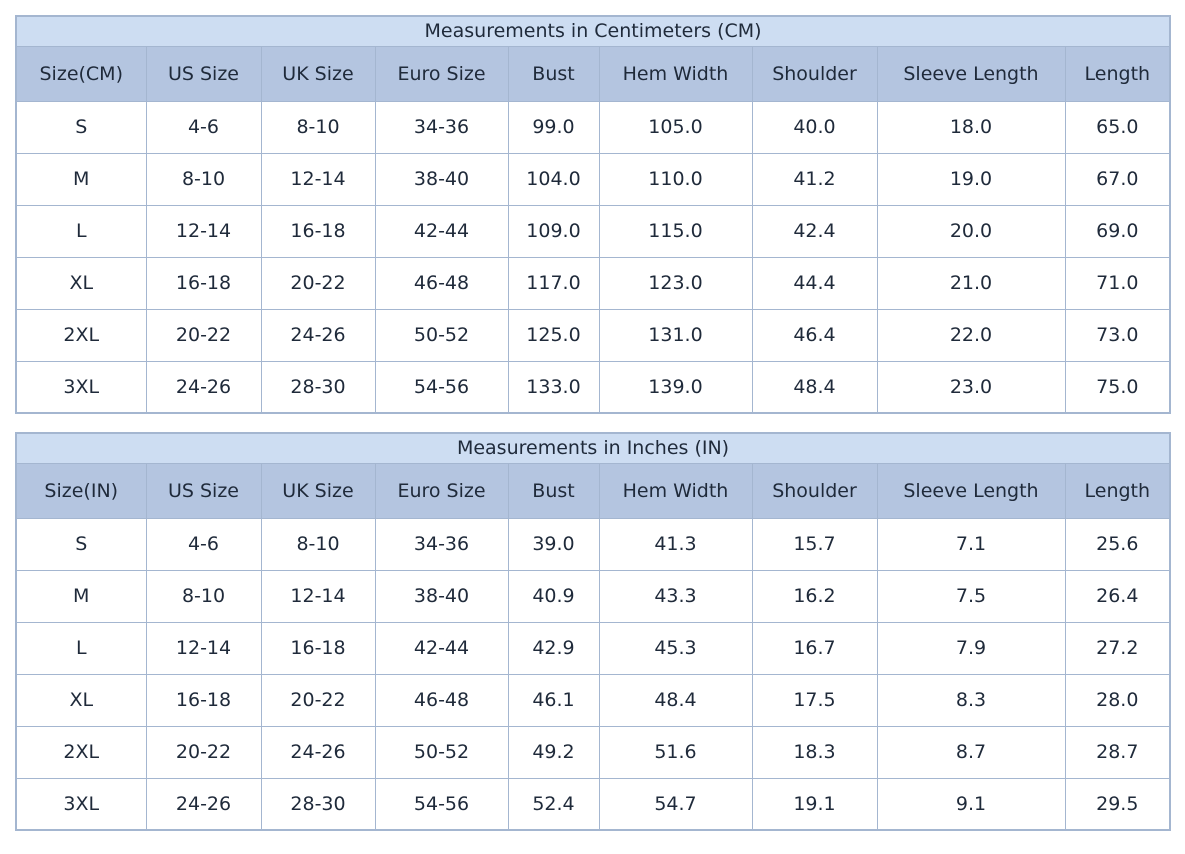 This screenshot has width=1185, height=854. I want to click on table-cell: 17.5, so click(814, 700).